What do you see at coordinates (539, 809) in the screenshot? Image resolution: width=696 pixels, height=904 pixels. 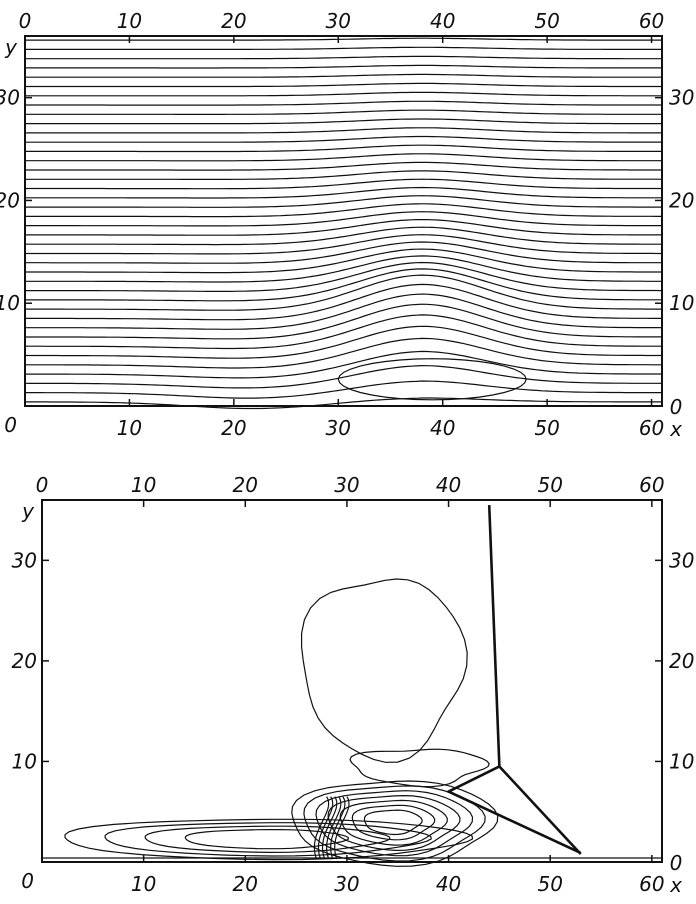 I see `reflected-shock` at bounding box center [539, 809].